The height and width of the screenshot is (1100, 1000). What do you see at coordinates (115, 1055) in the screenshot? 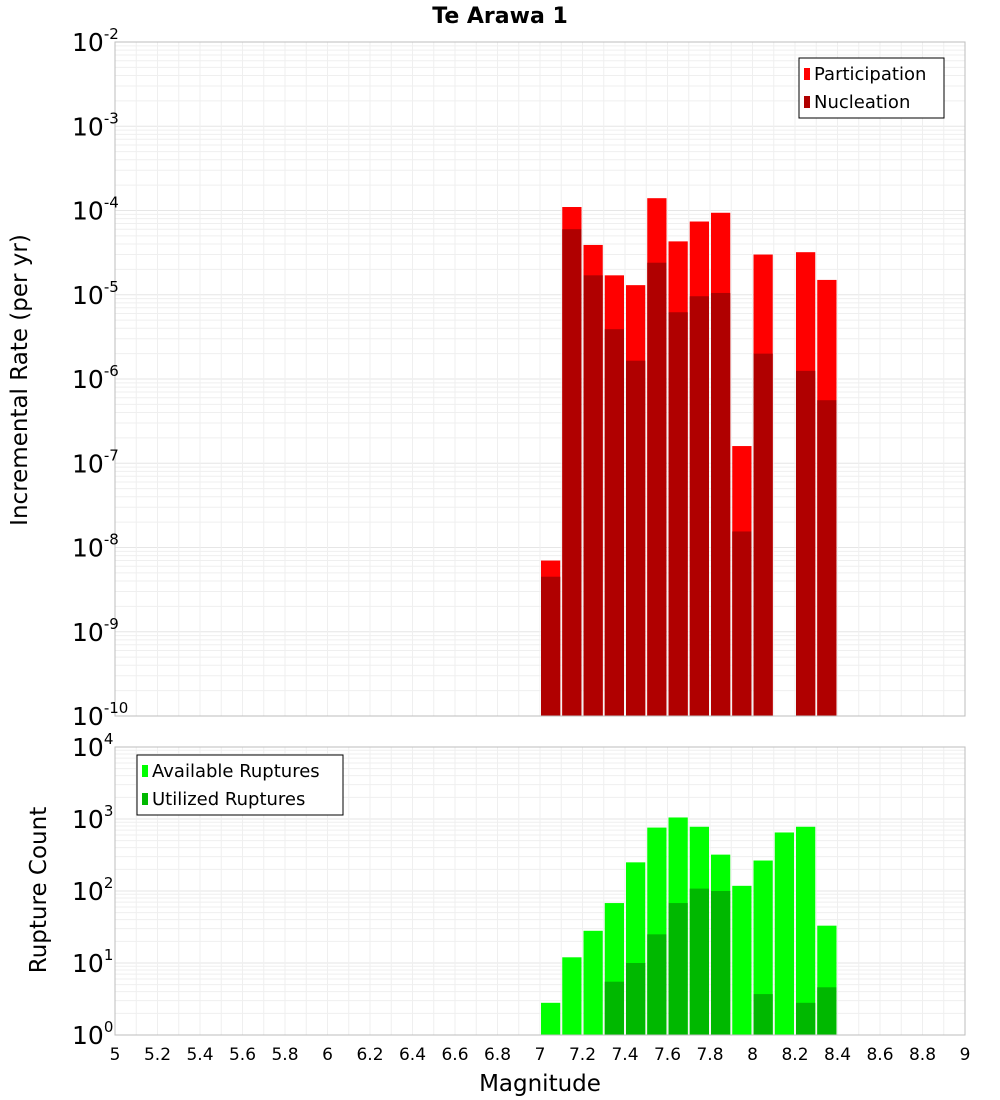
I see `x-tick-label: 5` at bounding box center [115, 1055].